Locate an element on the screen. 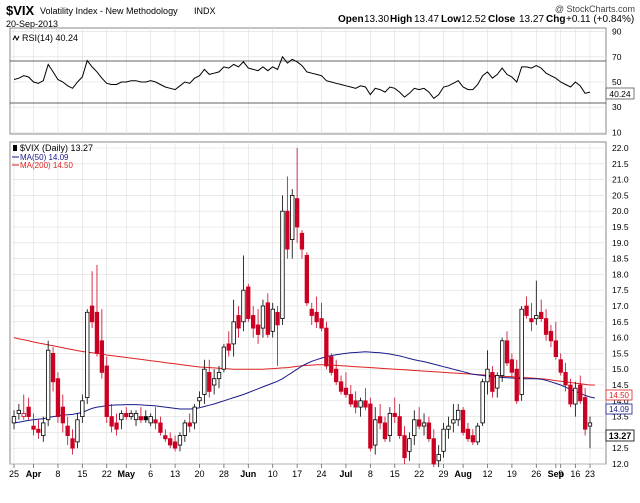  x-tick-label: Jul is located at coordinates (345, 474).